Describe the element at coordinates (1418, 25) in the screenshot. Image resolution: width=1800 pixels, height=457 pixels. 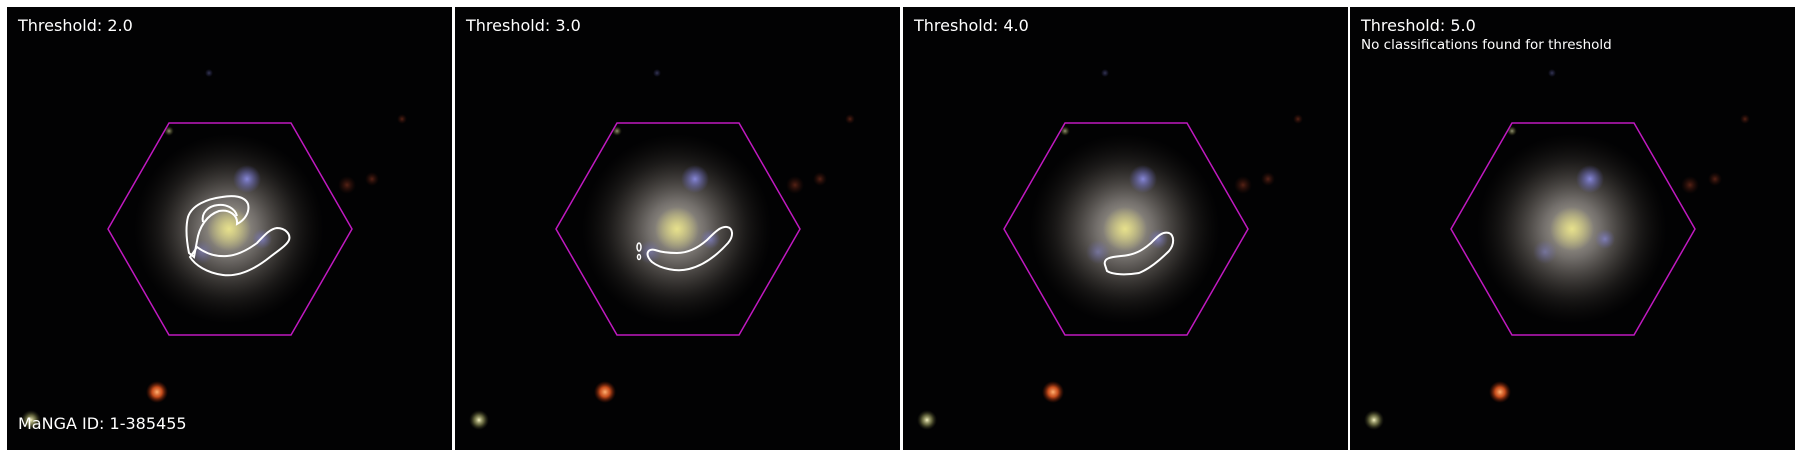
I see `threshold-label: Threshold: 5.0` at that location.